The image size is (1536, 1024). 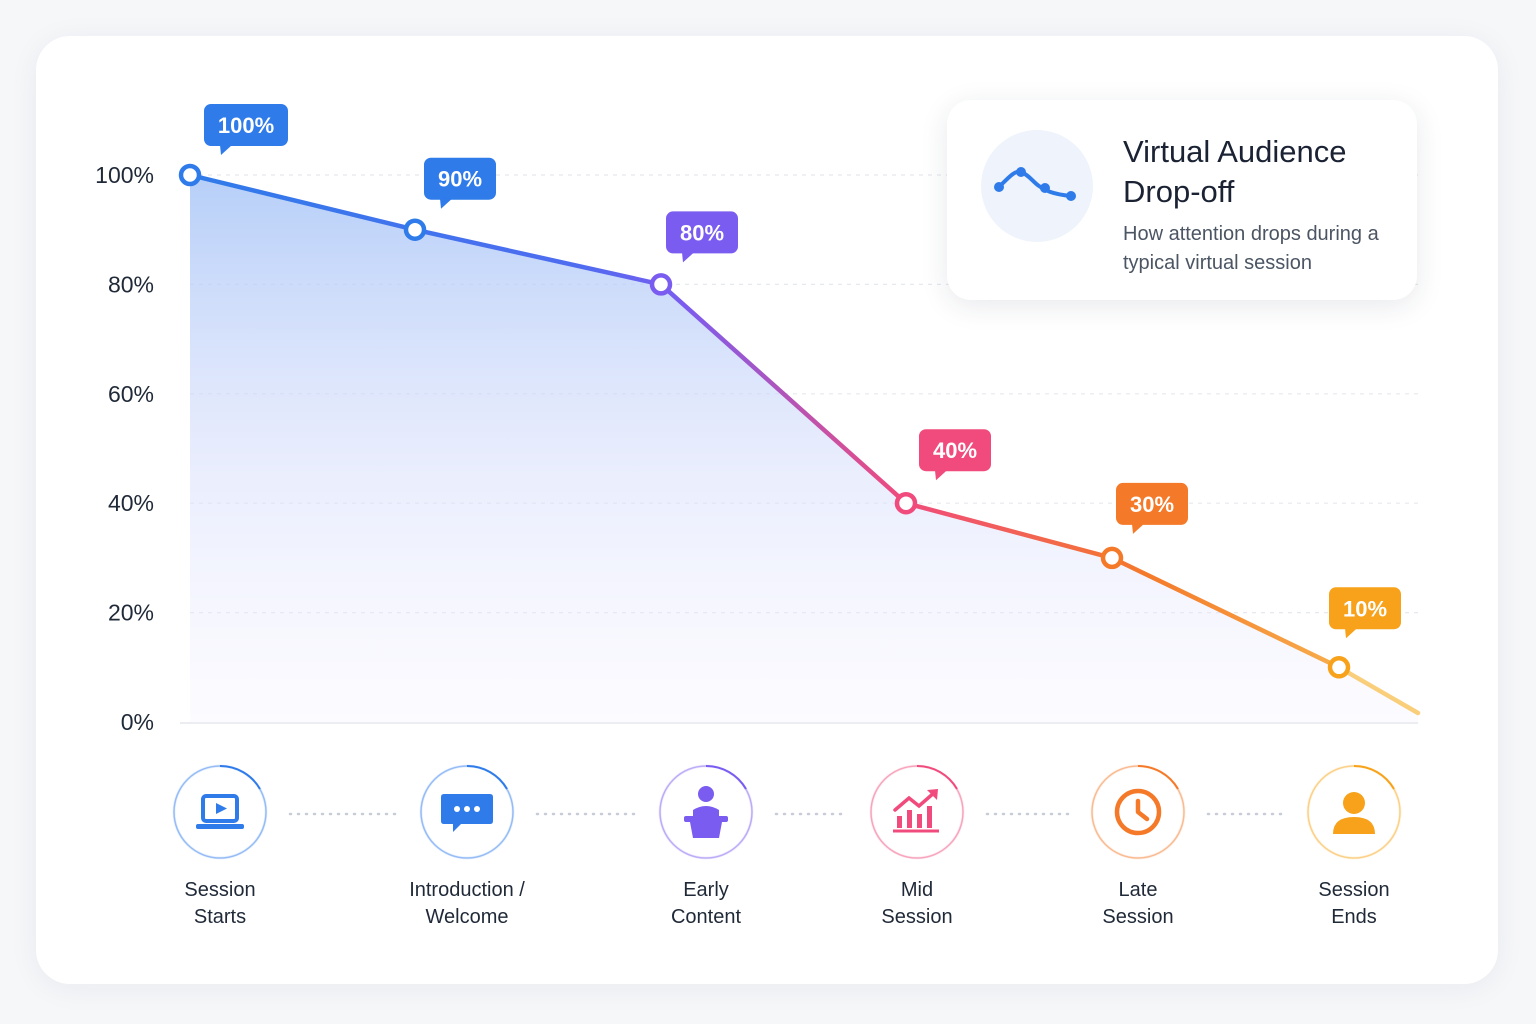 I want to click on stage-label: Starts, so click(x=220, y=917).